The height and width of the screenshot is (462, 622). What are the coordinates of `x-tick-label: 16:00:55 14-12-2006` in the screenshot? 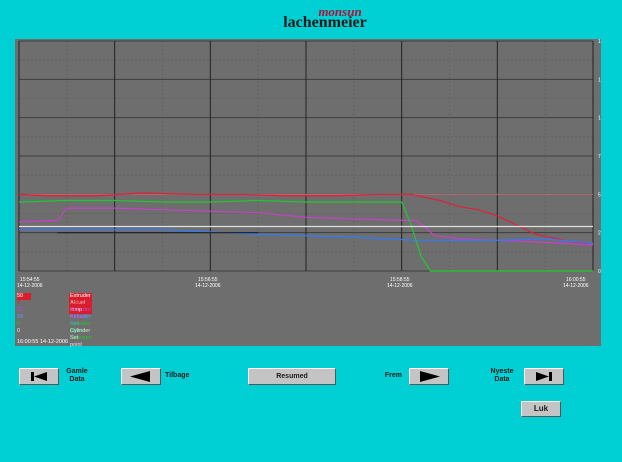 It's located at (576, 283).